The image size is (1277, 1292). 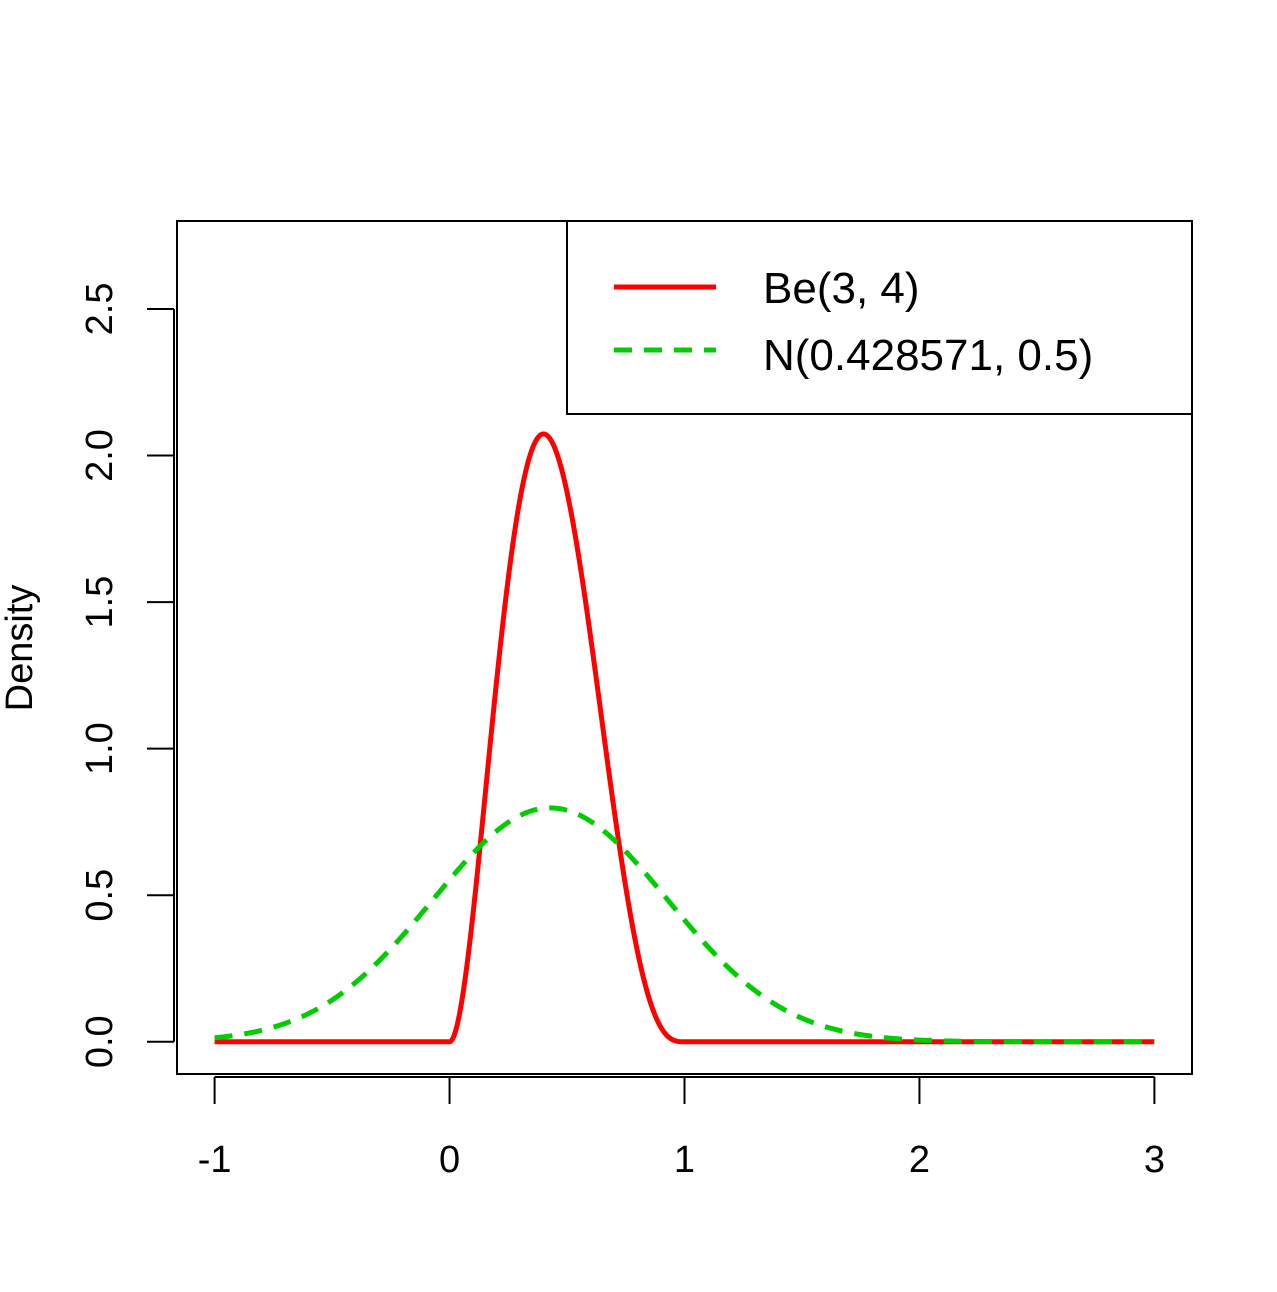 I want to click on y-tick-label: 0.0, so click(x=100, y=1041).